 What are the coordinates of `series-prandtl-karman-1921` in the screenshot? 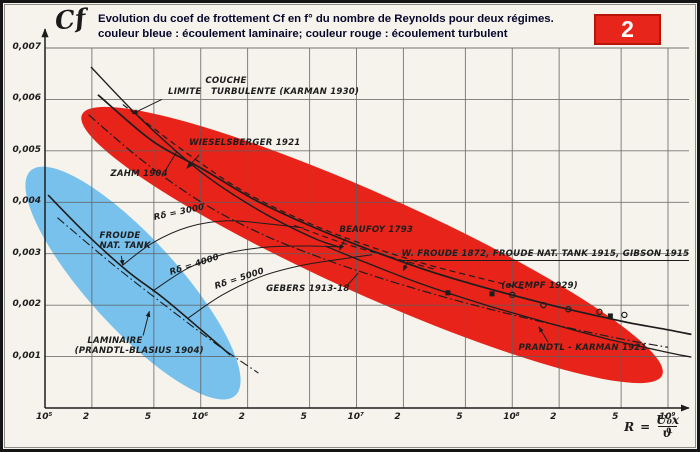 It's located at (508, 301).